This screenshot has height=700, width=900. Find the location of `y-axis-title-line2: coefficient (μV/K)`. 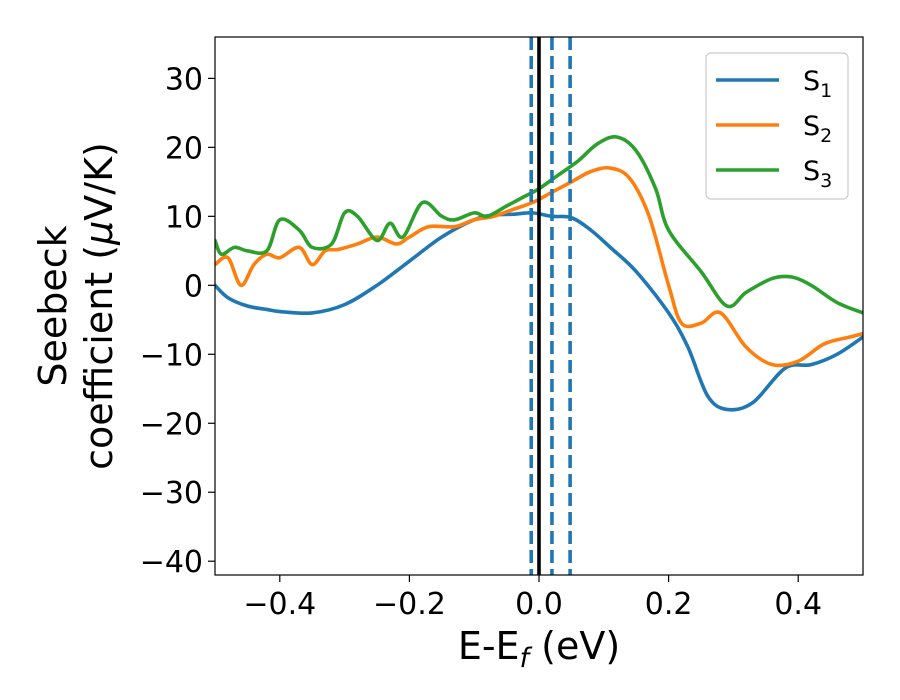

y-axis-title-line2: coefficient (μV/K) is located at coordinates (99, 306).